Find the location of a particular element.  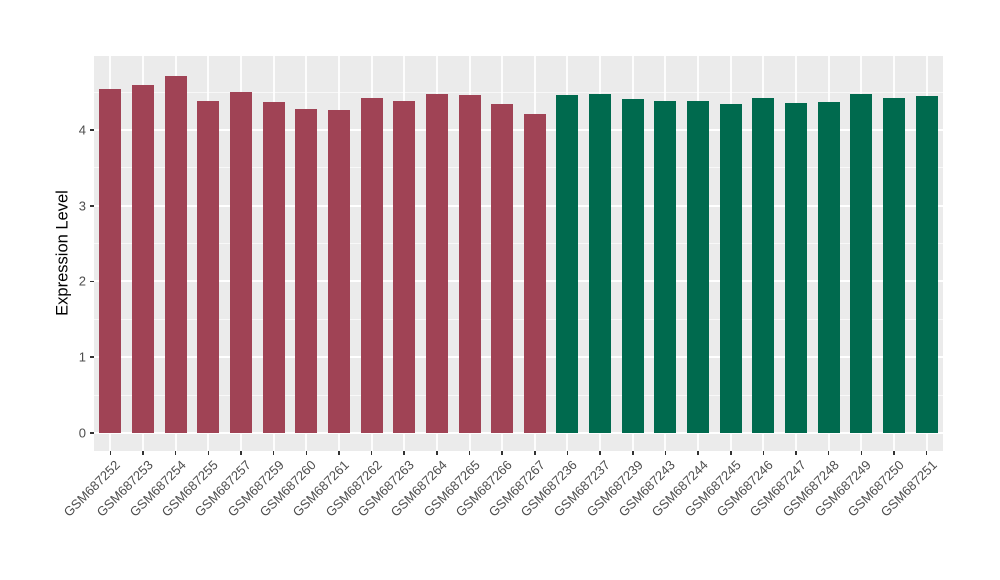

y-tick-label: 4 is located at coordinates (82, 130).